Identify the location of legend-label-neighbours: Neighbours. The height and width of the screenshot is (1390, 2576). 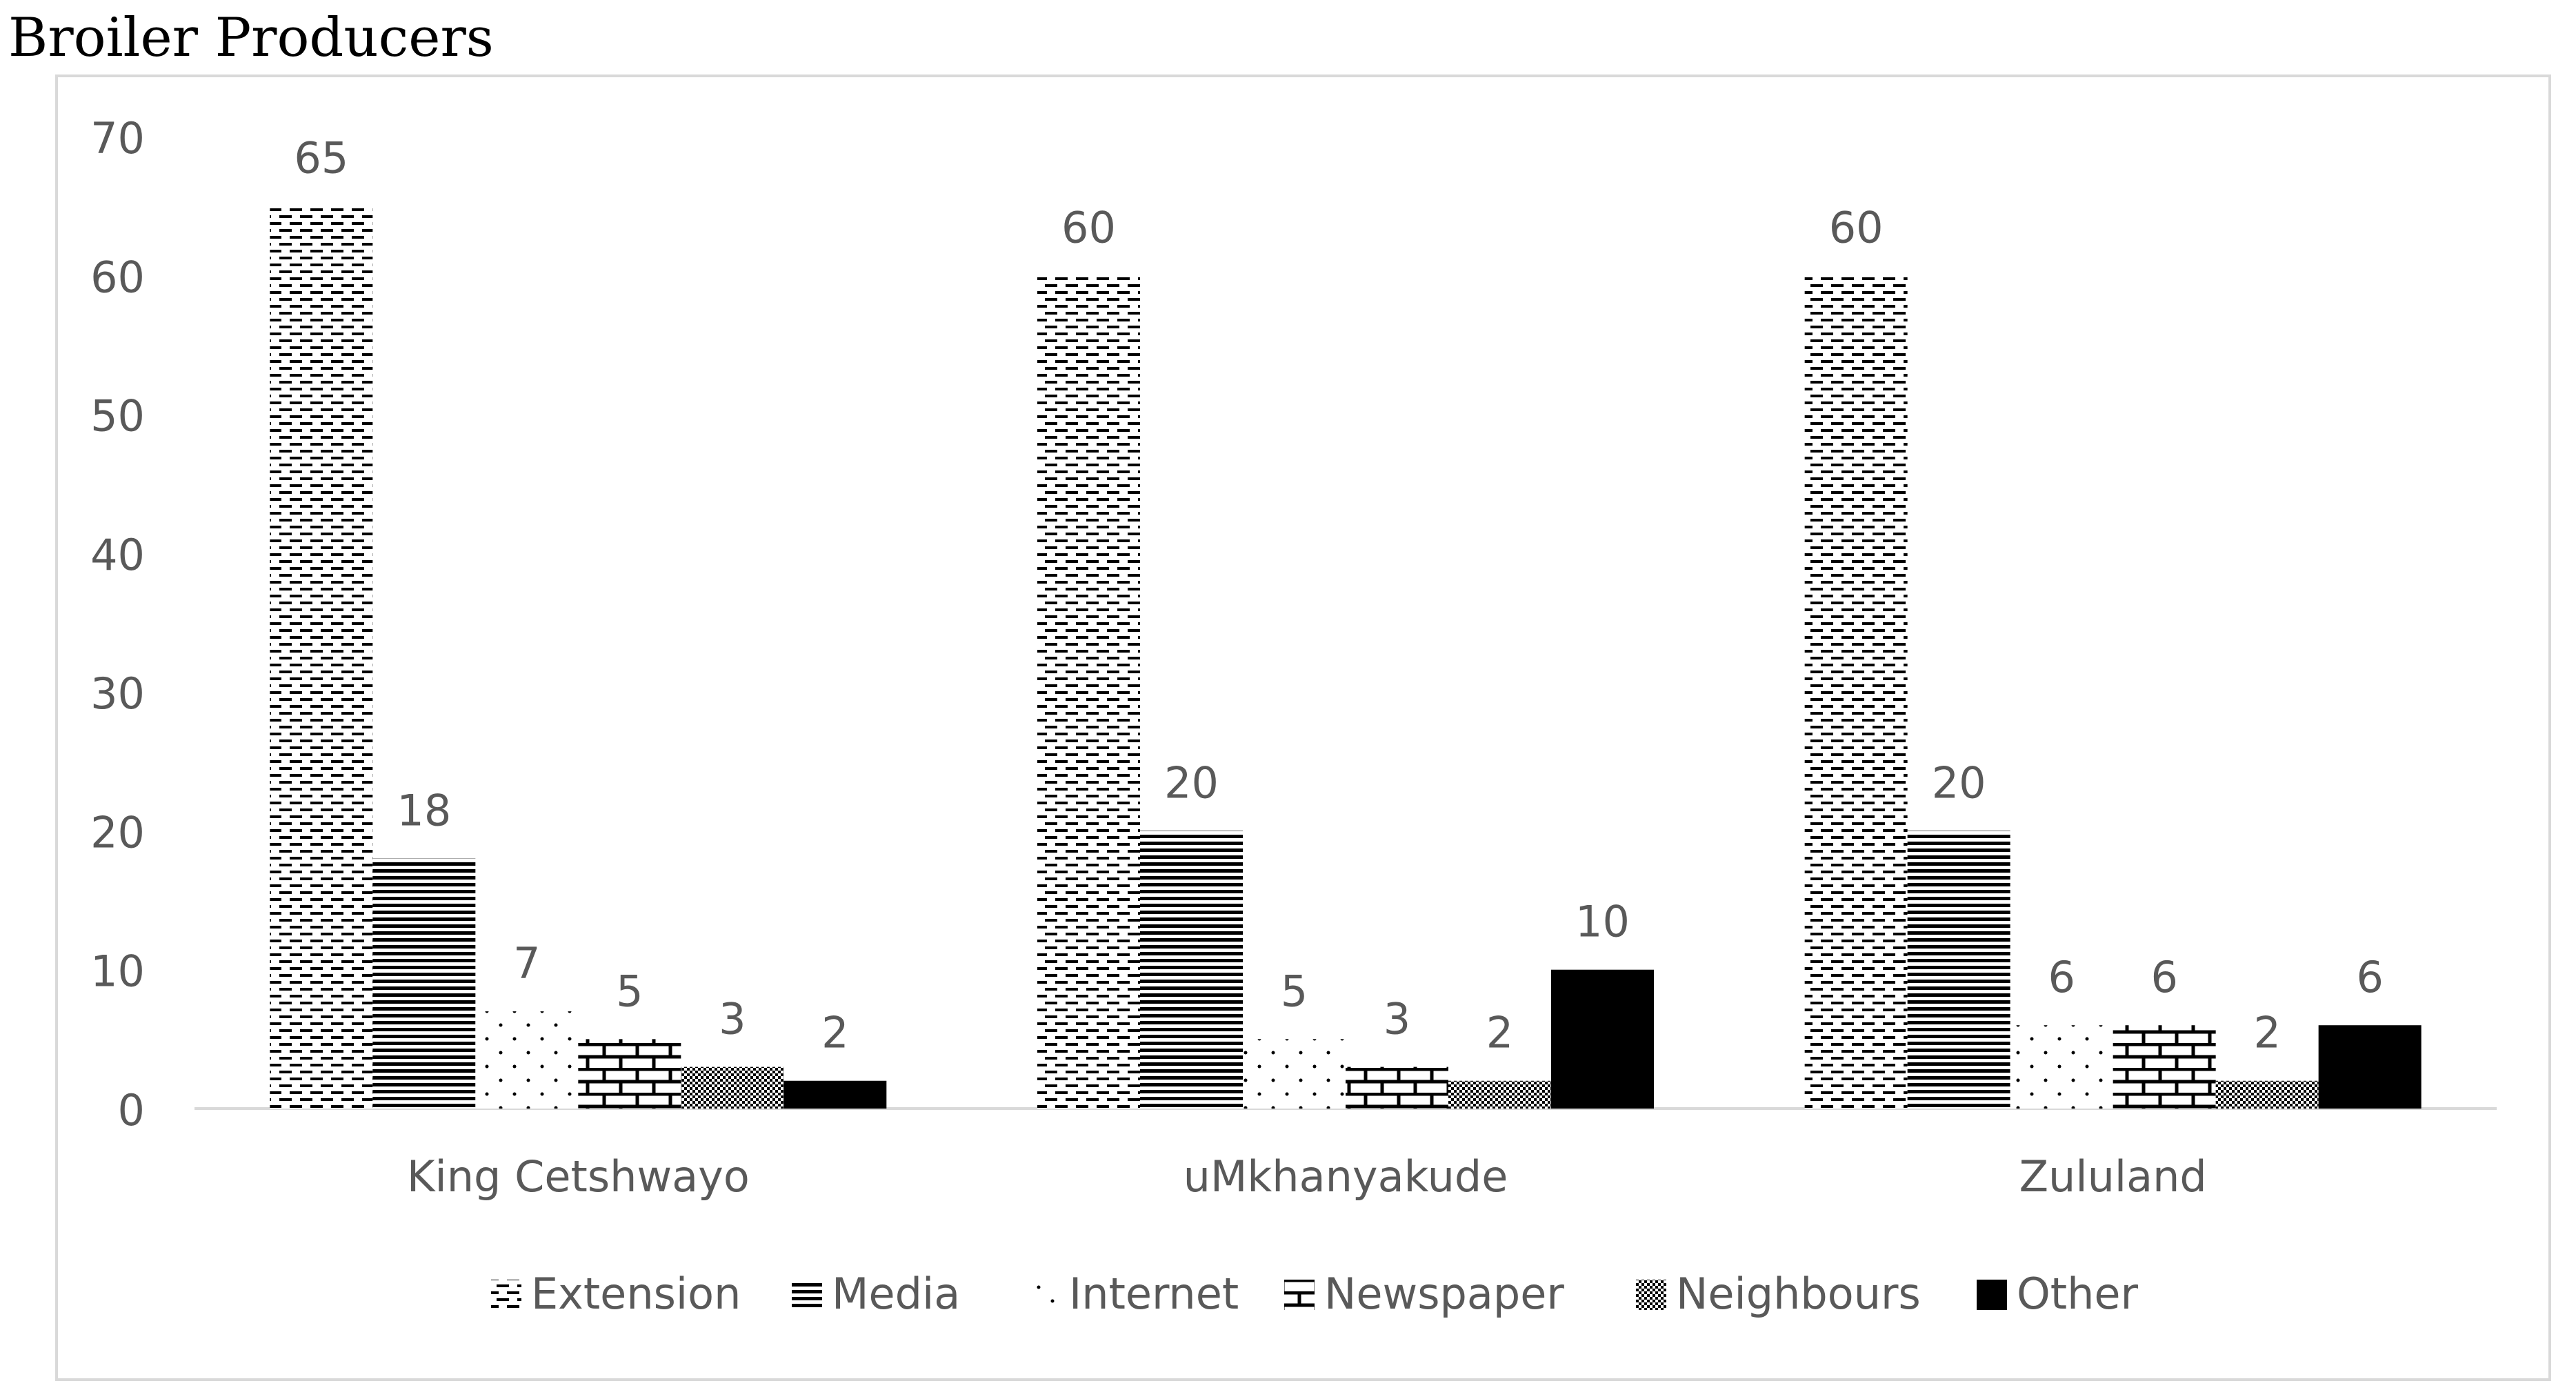
(1799, 1294).